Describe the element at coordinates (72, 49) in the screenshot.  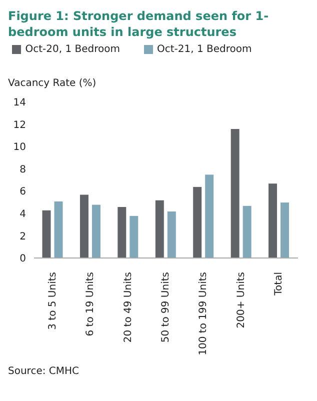
I see `legend-label: Oct-20, 1 Bedroom` at that location.